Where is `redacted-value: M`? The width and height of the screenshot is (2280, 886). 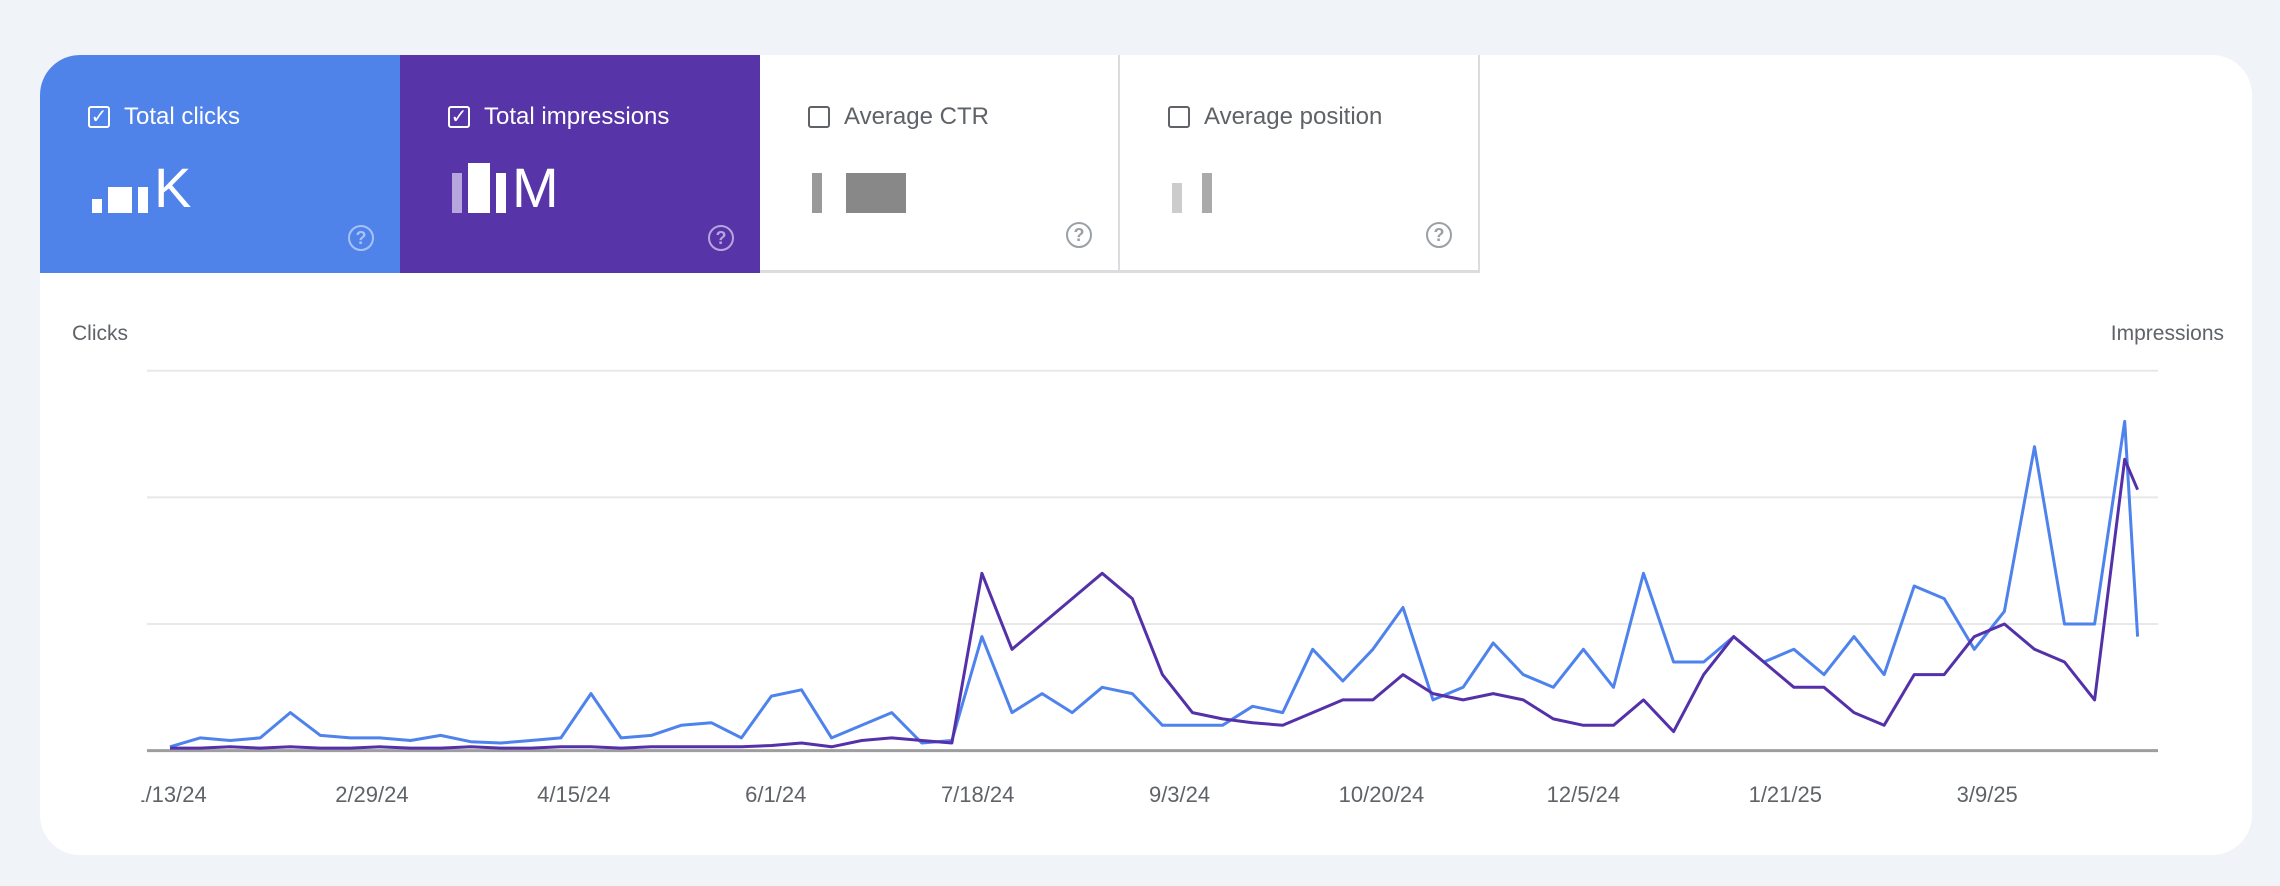 redacted-value: M is located at coordinates (505, 188).